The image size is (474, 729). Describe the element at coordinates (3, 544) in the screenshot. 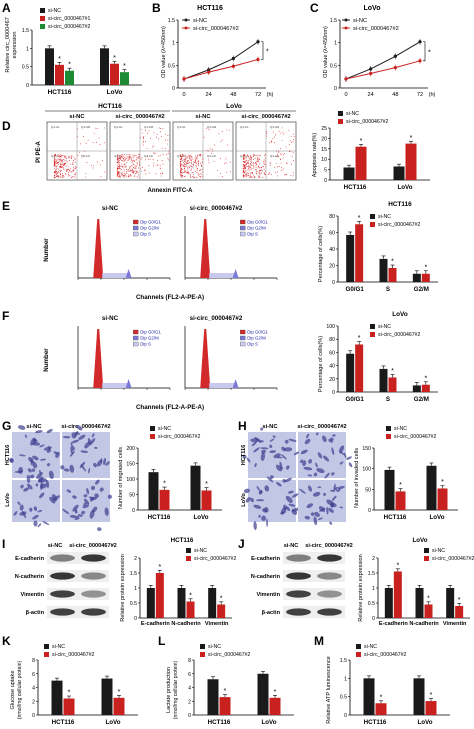

I see `panel-letter: I` at that location.